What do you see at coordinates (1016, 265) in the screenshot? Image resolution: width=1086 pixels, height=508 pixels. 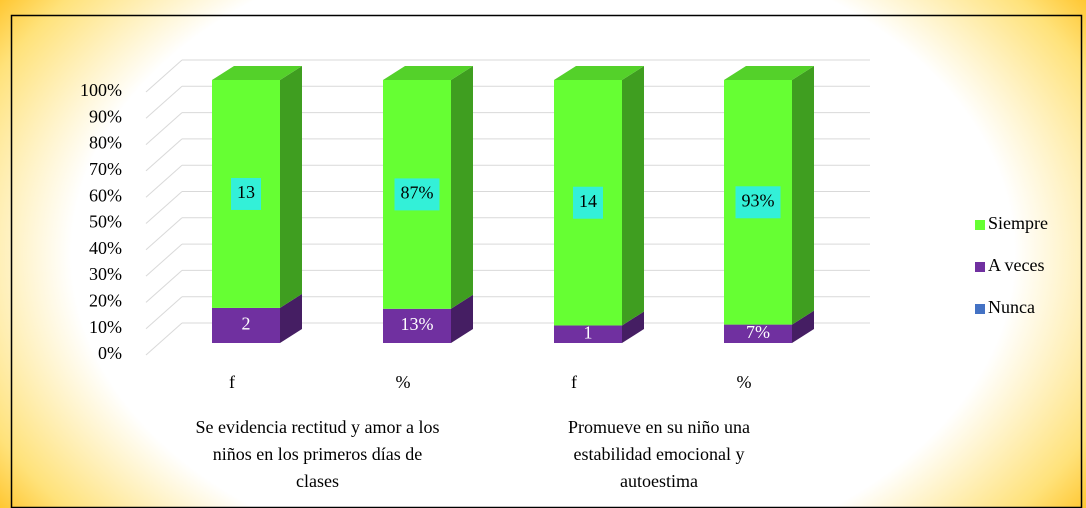 I see `legend-label: A veces` at bounding box center [1016, 265].